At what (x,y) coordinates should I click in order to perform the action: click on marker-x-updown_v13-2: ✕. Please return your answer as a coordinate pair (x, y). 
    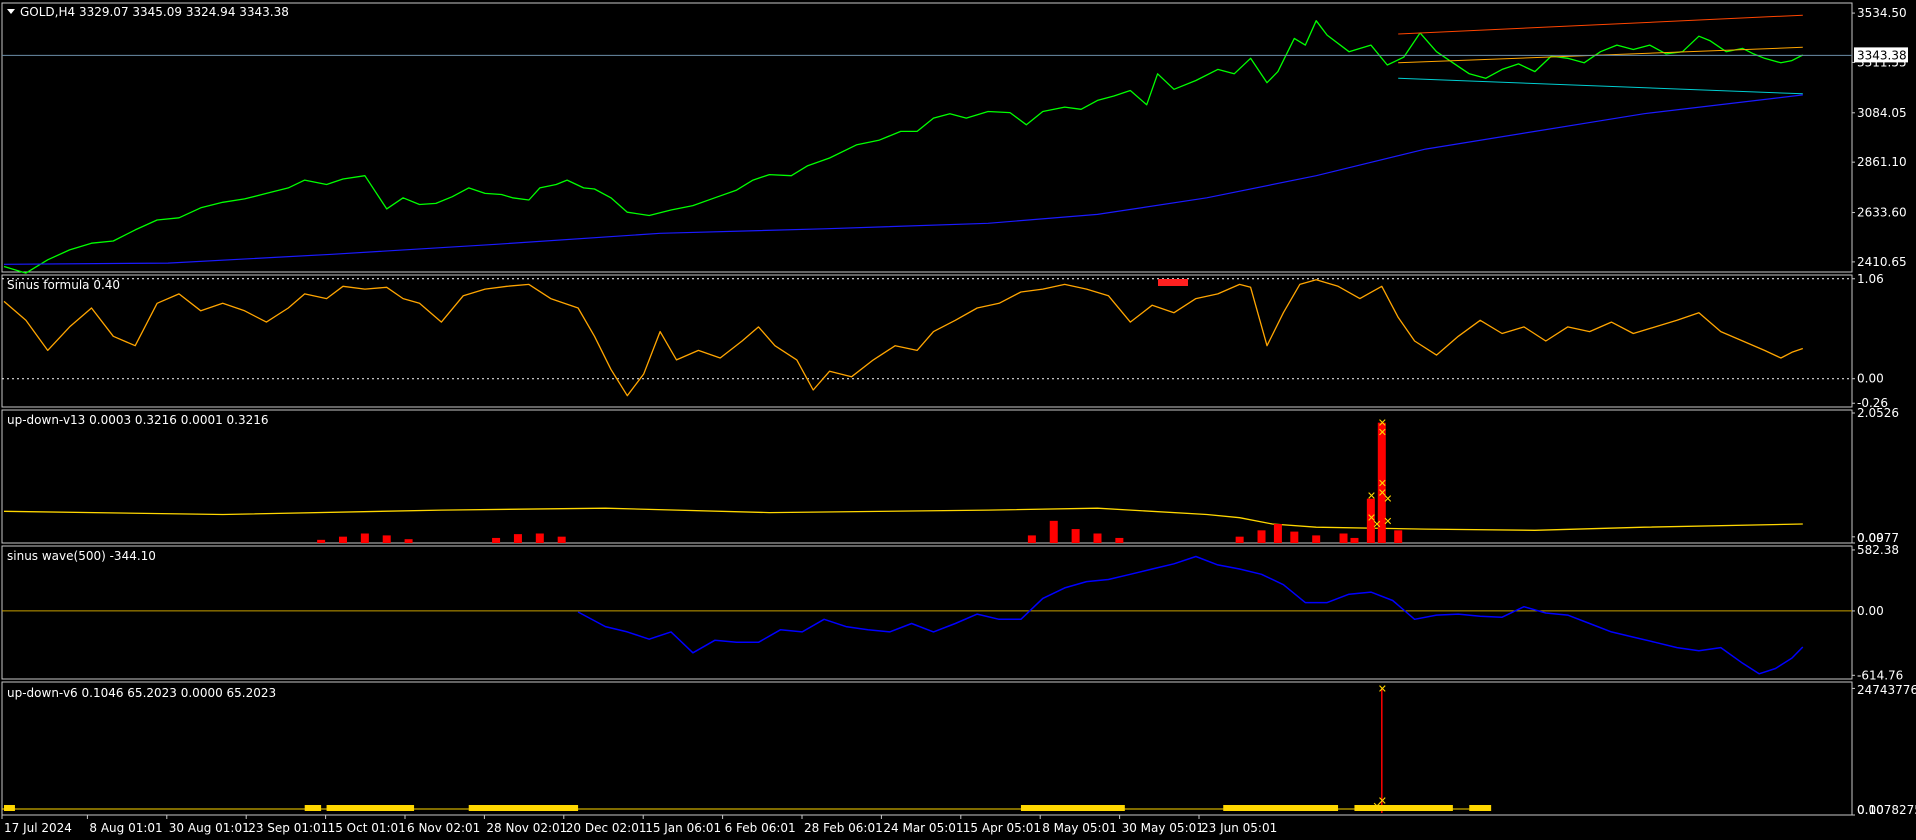
    Looking at the image, I should click on (1382, 483).